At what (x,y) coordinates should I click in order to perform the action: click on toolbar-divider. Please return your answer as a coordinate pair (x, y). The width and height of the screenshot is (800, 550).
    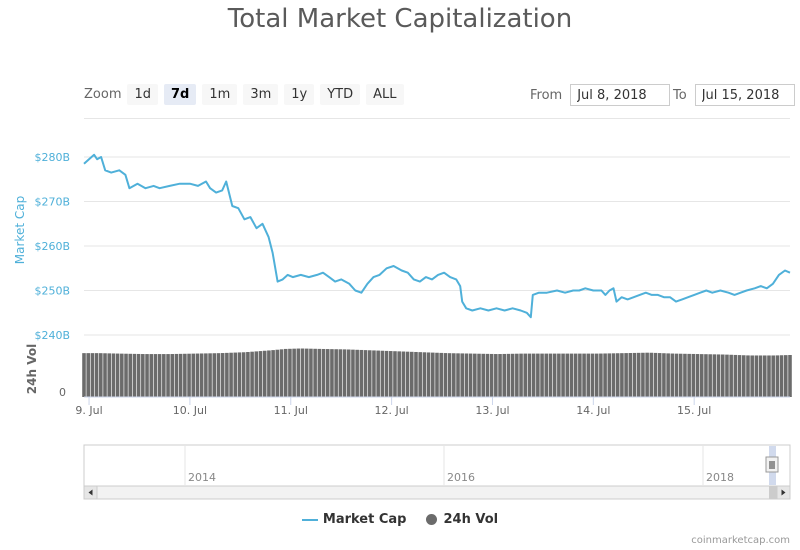
    Looking at the image, I should click on (437, 118).